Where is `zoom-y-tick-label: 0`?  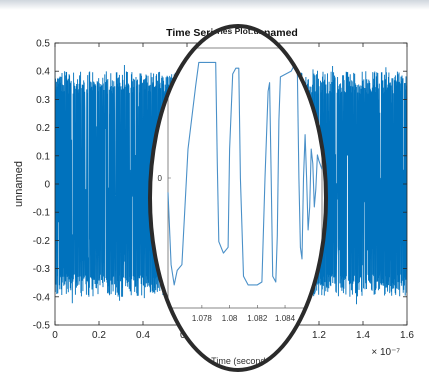
zoom-y-tick-label: 0 is located at coordinates (160, 178).